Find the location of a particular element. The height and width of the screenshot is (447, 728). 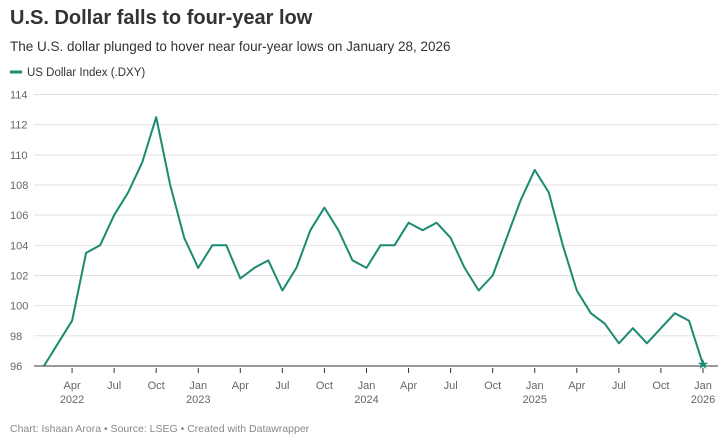

y-tick-label: 98 is located at coordinates (16, 337).